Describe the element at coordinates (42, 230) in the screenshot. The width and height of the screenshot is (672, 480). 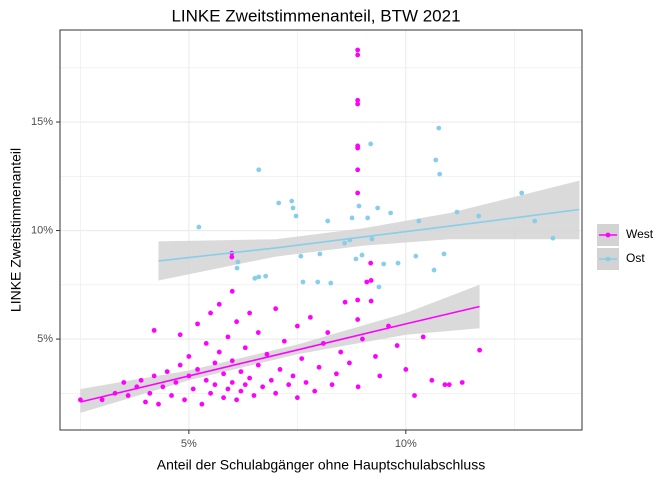
I see `y-tick-label: 10%` at that location.